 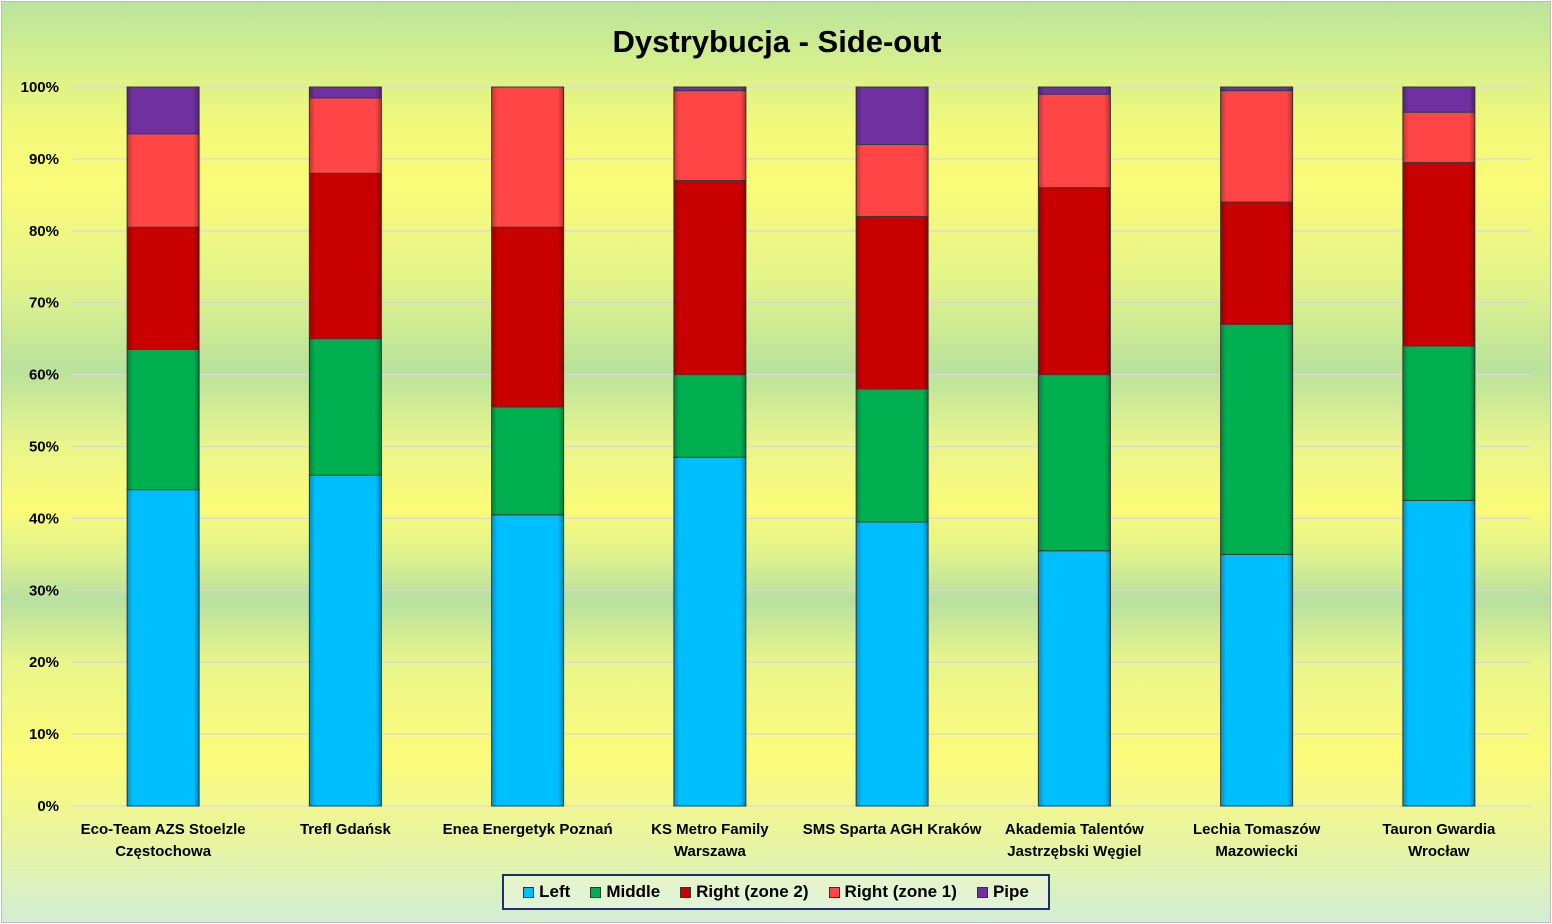 I want to click on legend-item: Left, so click(x=546, y=892).